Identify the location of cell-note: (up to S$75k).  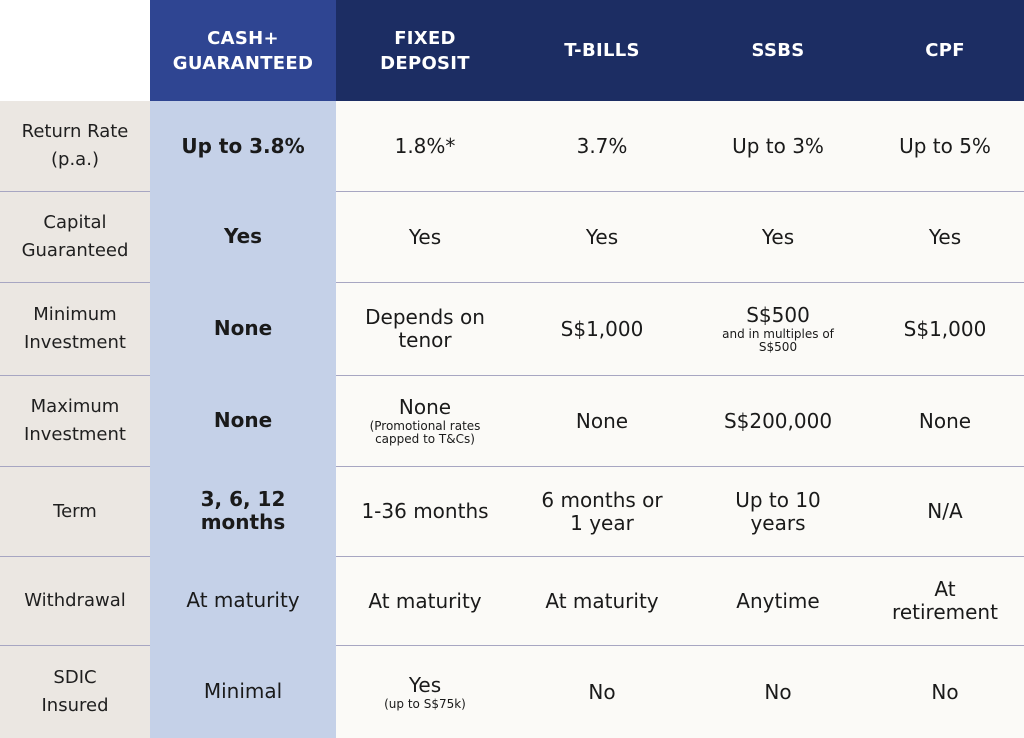
(425, 703).